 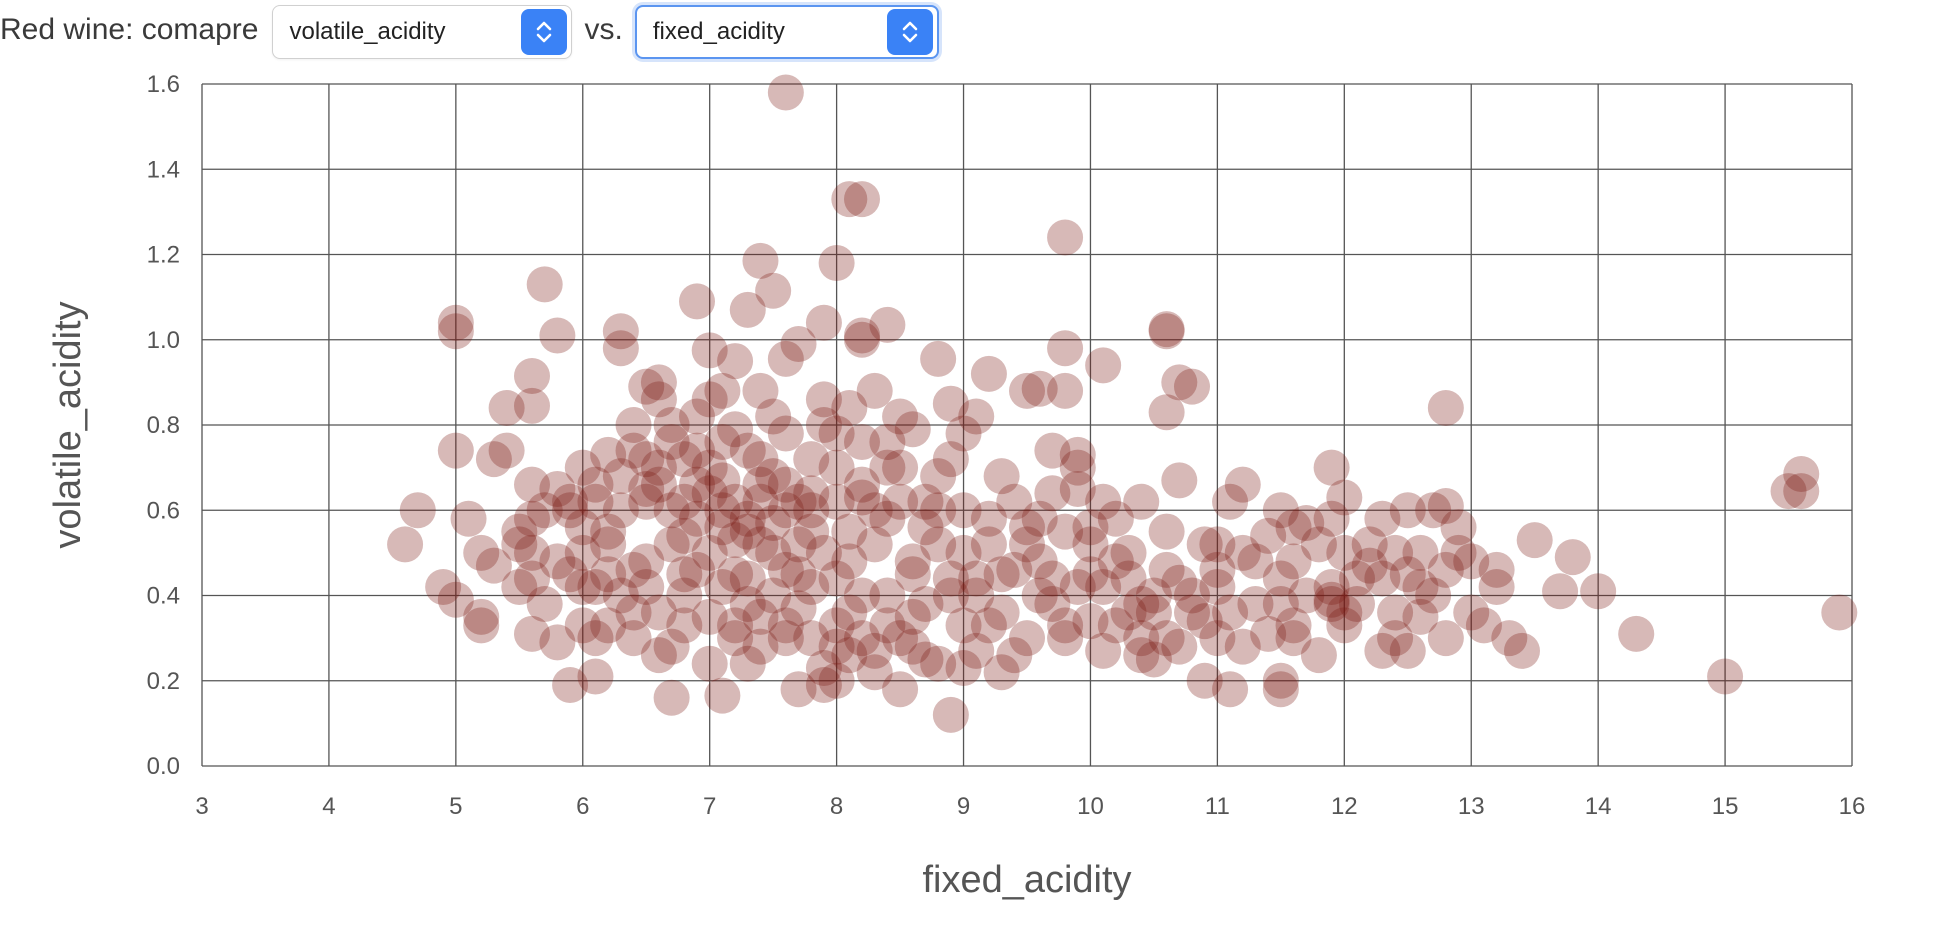 I want to click on y-tick-label: 0.6, so click(x=163, y=510).